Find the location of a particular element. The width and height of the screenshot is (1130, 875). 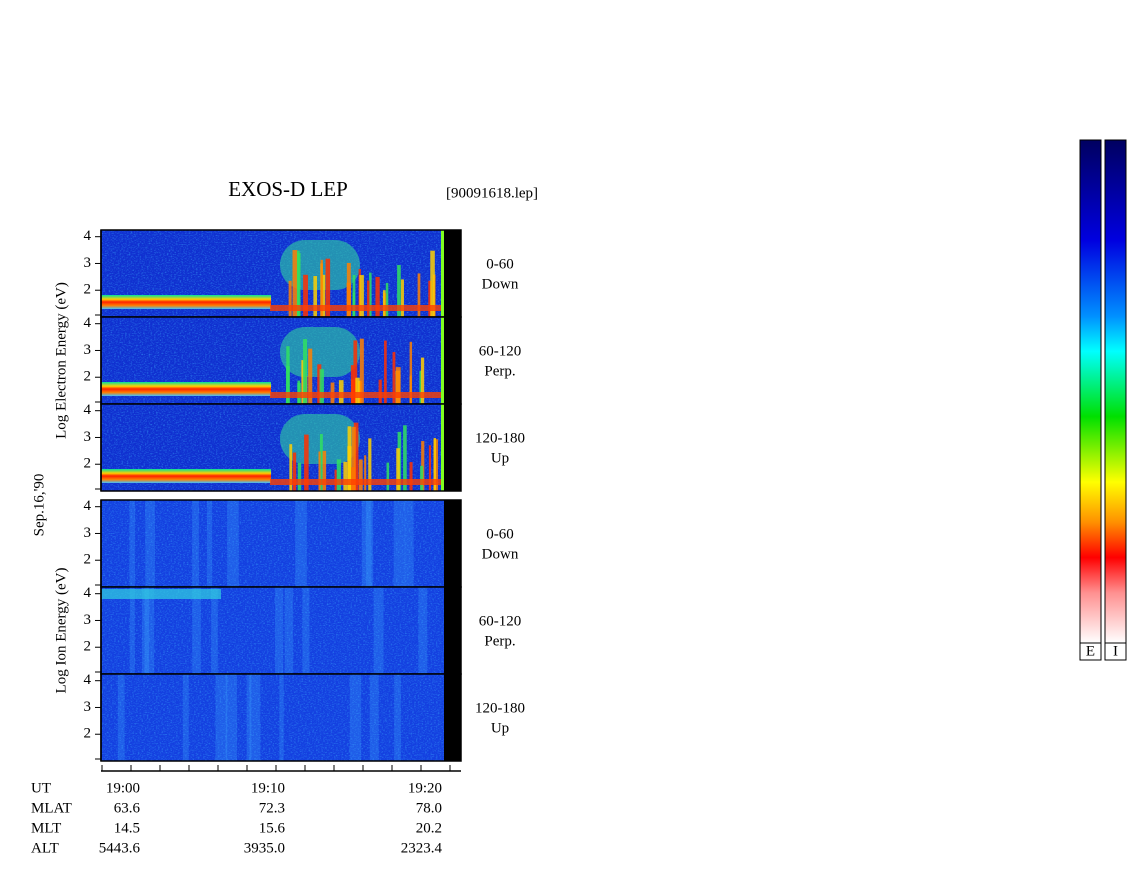

ephemeris-value: 20.2 is located at coordinates (429, 828).